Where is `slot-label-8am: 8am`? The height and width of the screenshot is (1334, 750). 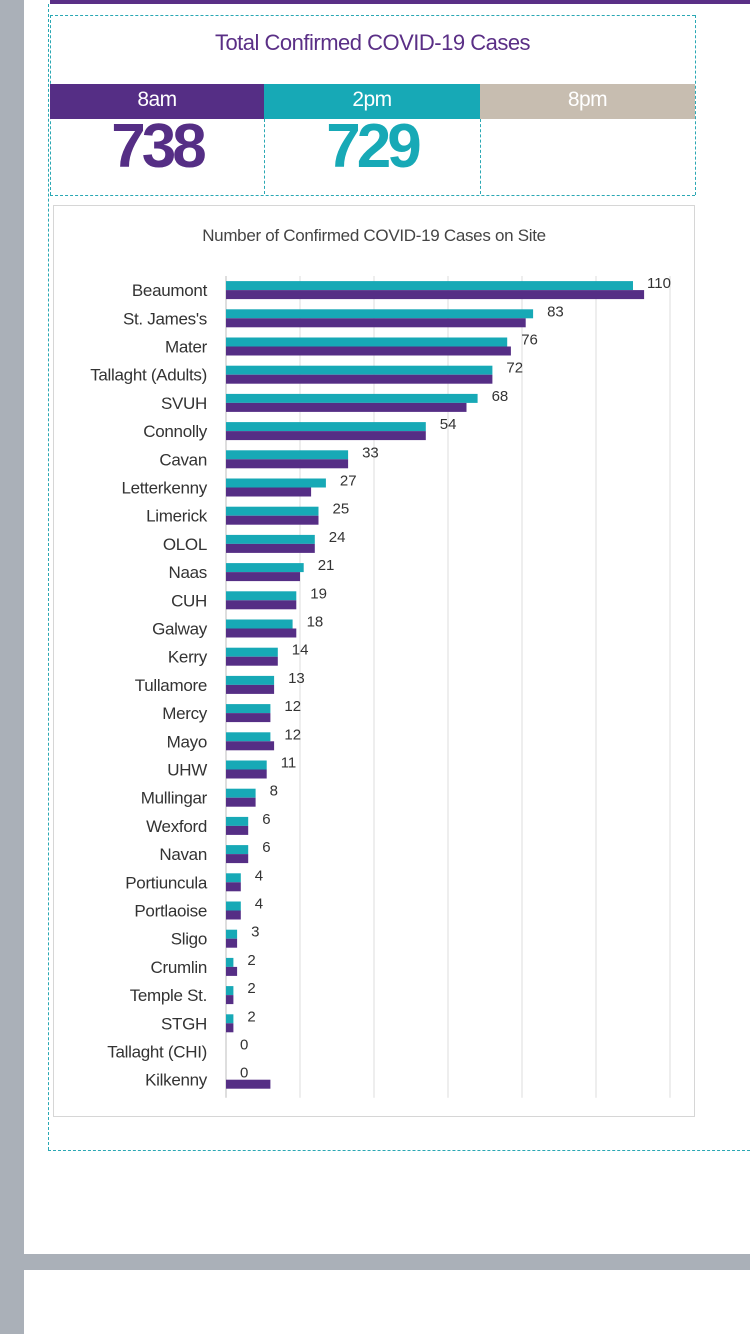 slot-label-8am: 8am is located at coordinates (157, 101).